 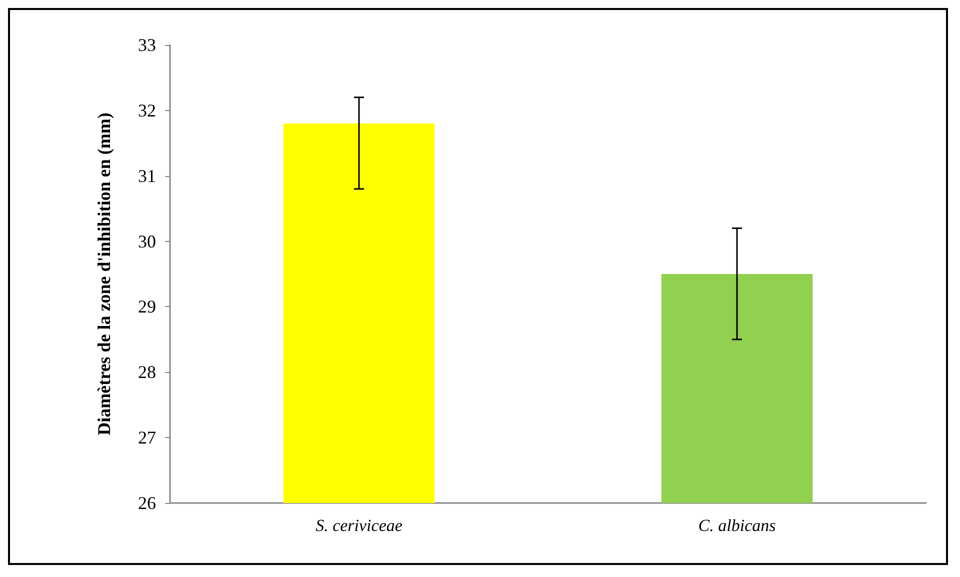 What do you see at coordinates (147, 241) in the screenshot?
I see `y-tick-label: 30` at bounding box center [147, 241].